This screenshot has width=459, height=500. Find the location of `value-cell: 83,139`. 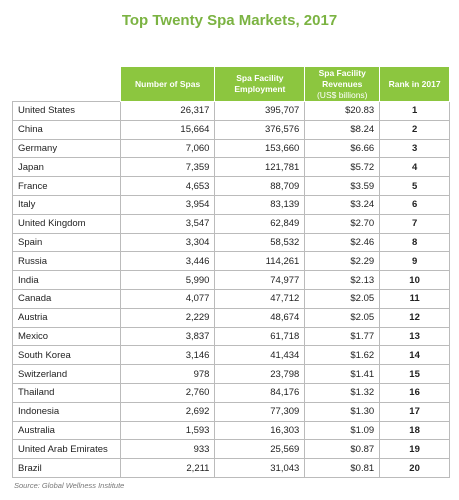

value-cell: 83,139 is located at coordinates (260, 204).